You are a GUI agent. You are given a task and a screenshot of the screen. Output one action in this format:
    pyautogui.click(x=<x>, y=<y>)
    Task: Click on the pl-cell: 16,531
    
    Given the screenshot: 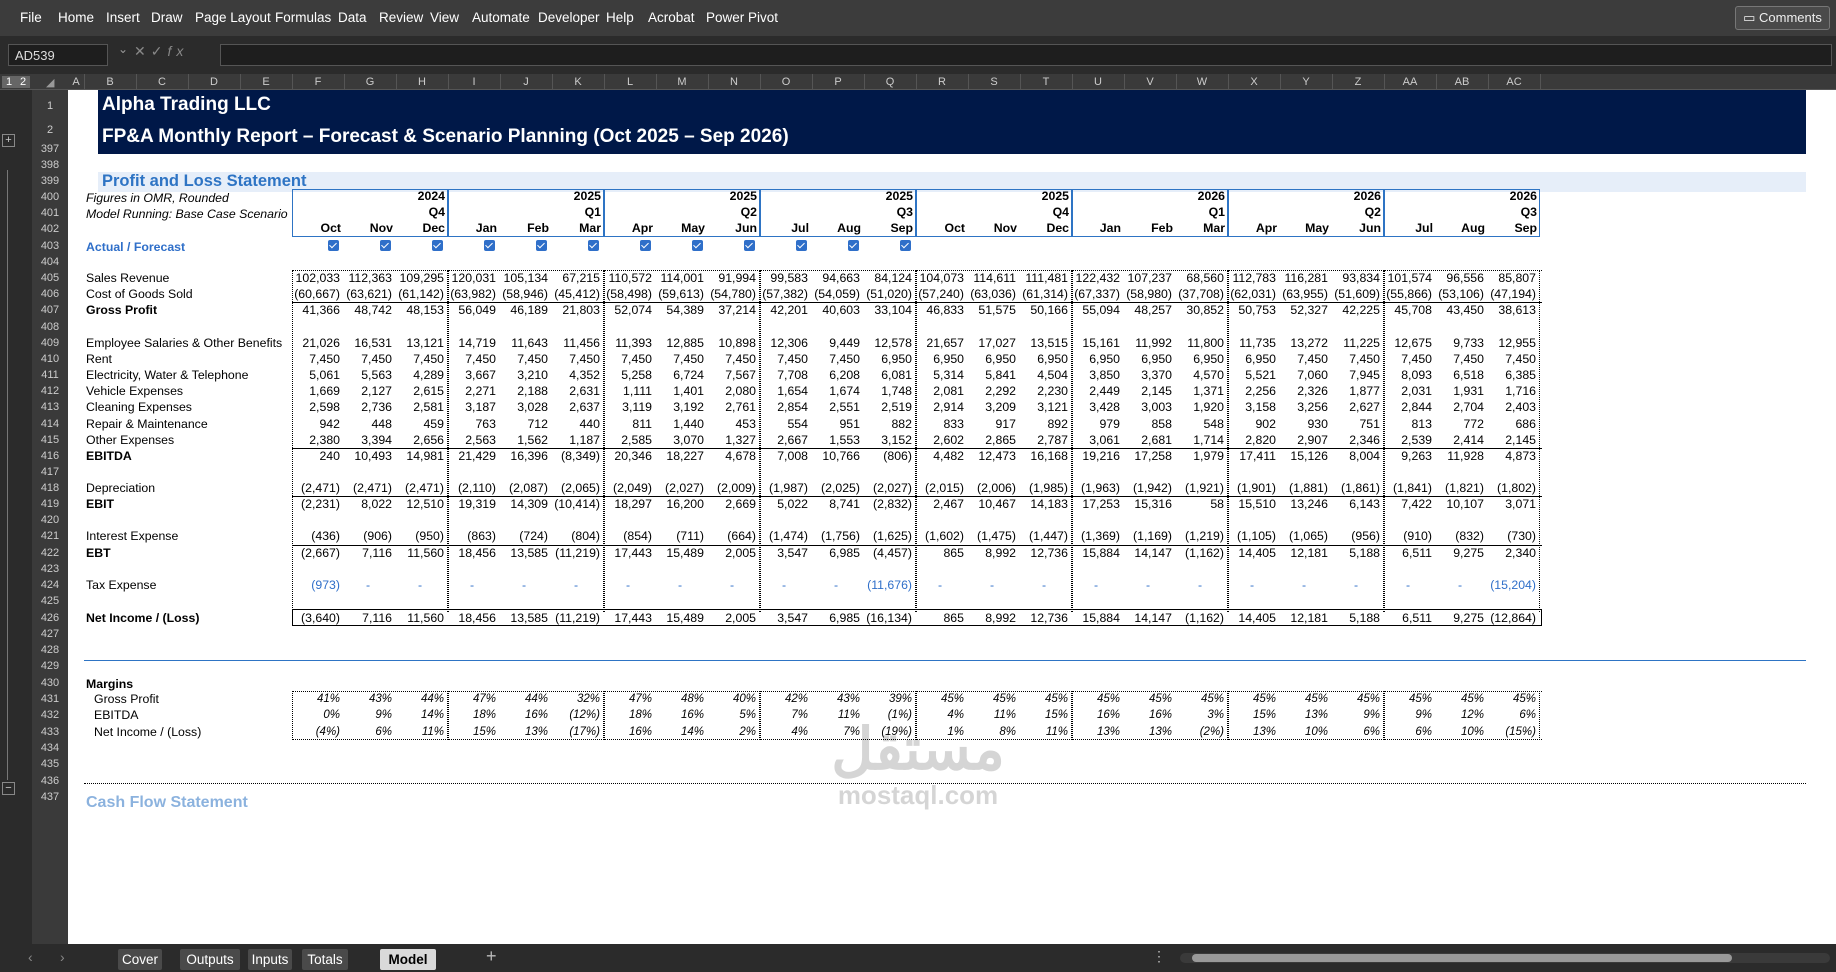 What is the action you would take?
    pyautogui.click(x=373, y=343)
    